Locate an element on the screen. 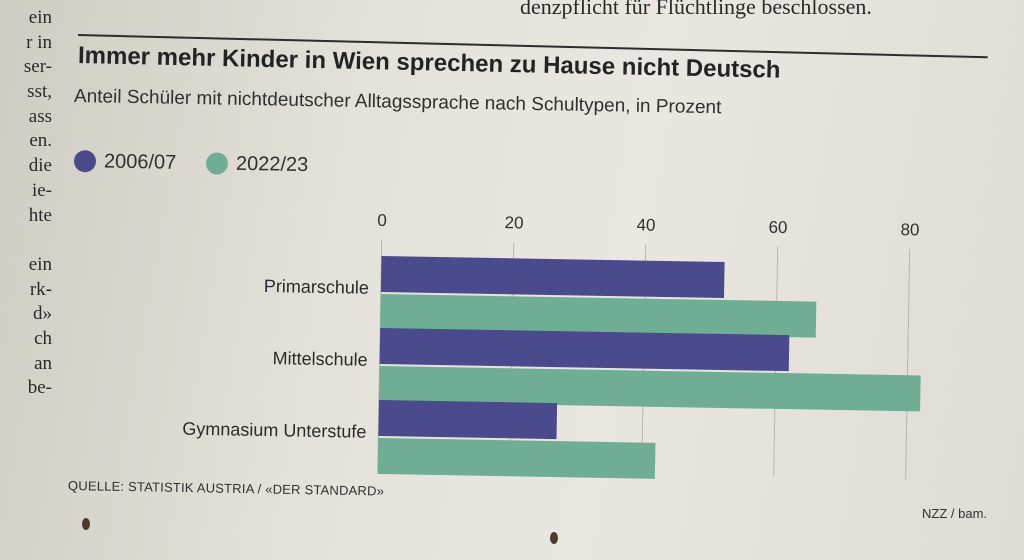 Image resolution: width=1024 pixels, height=560 pixels. column-line: die is located at coordinates (40, 166).